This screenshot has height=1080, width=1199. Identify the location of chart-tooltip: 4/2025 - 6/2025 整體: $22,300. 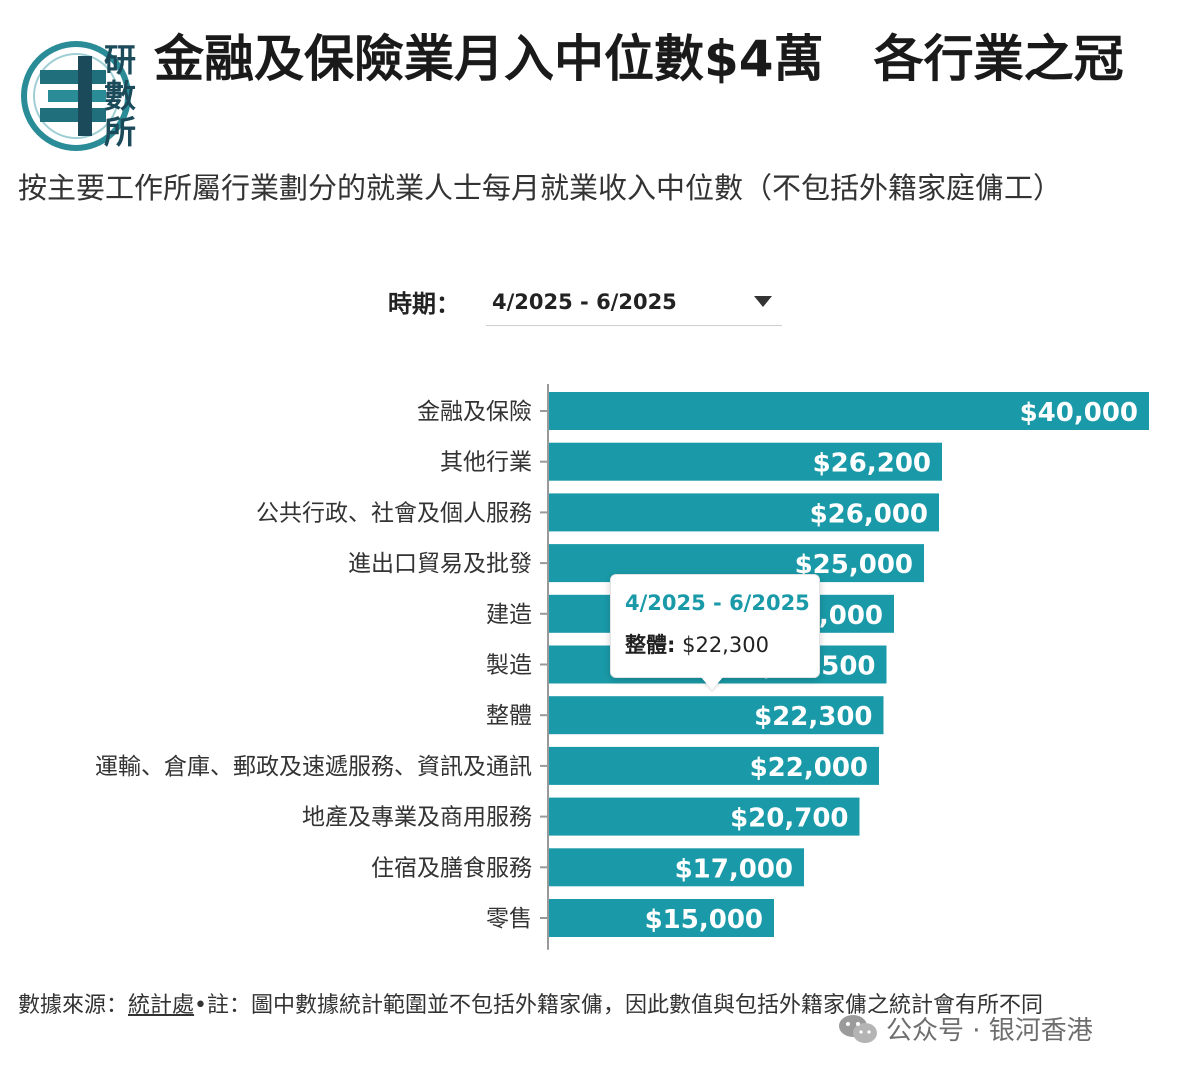
(715, 626).